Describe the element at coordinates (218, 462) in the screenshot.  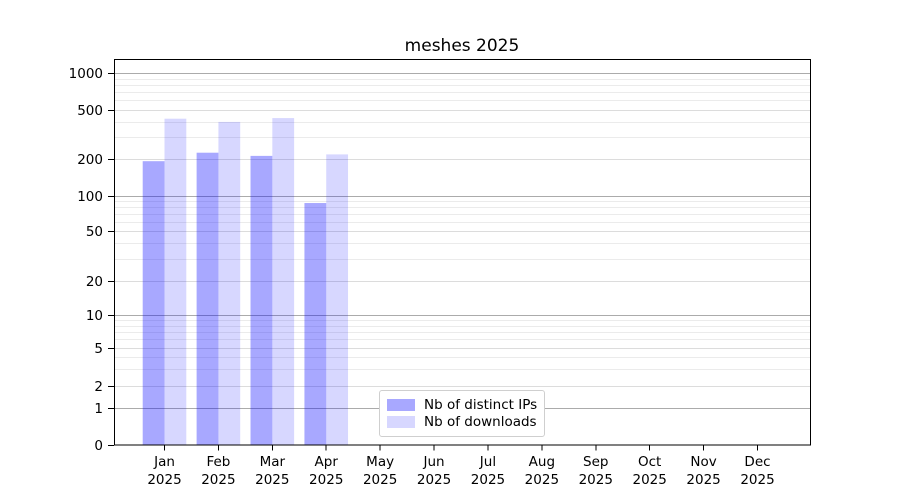
I see `x-tick-label-month: Feb` at that location.